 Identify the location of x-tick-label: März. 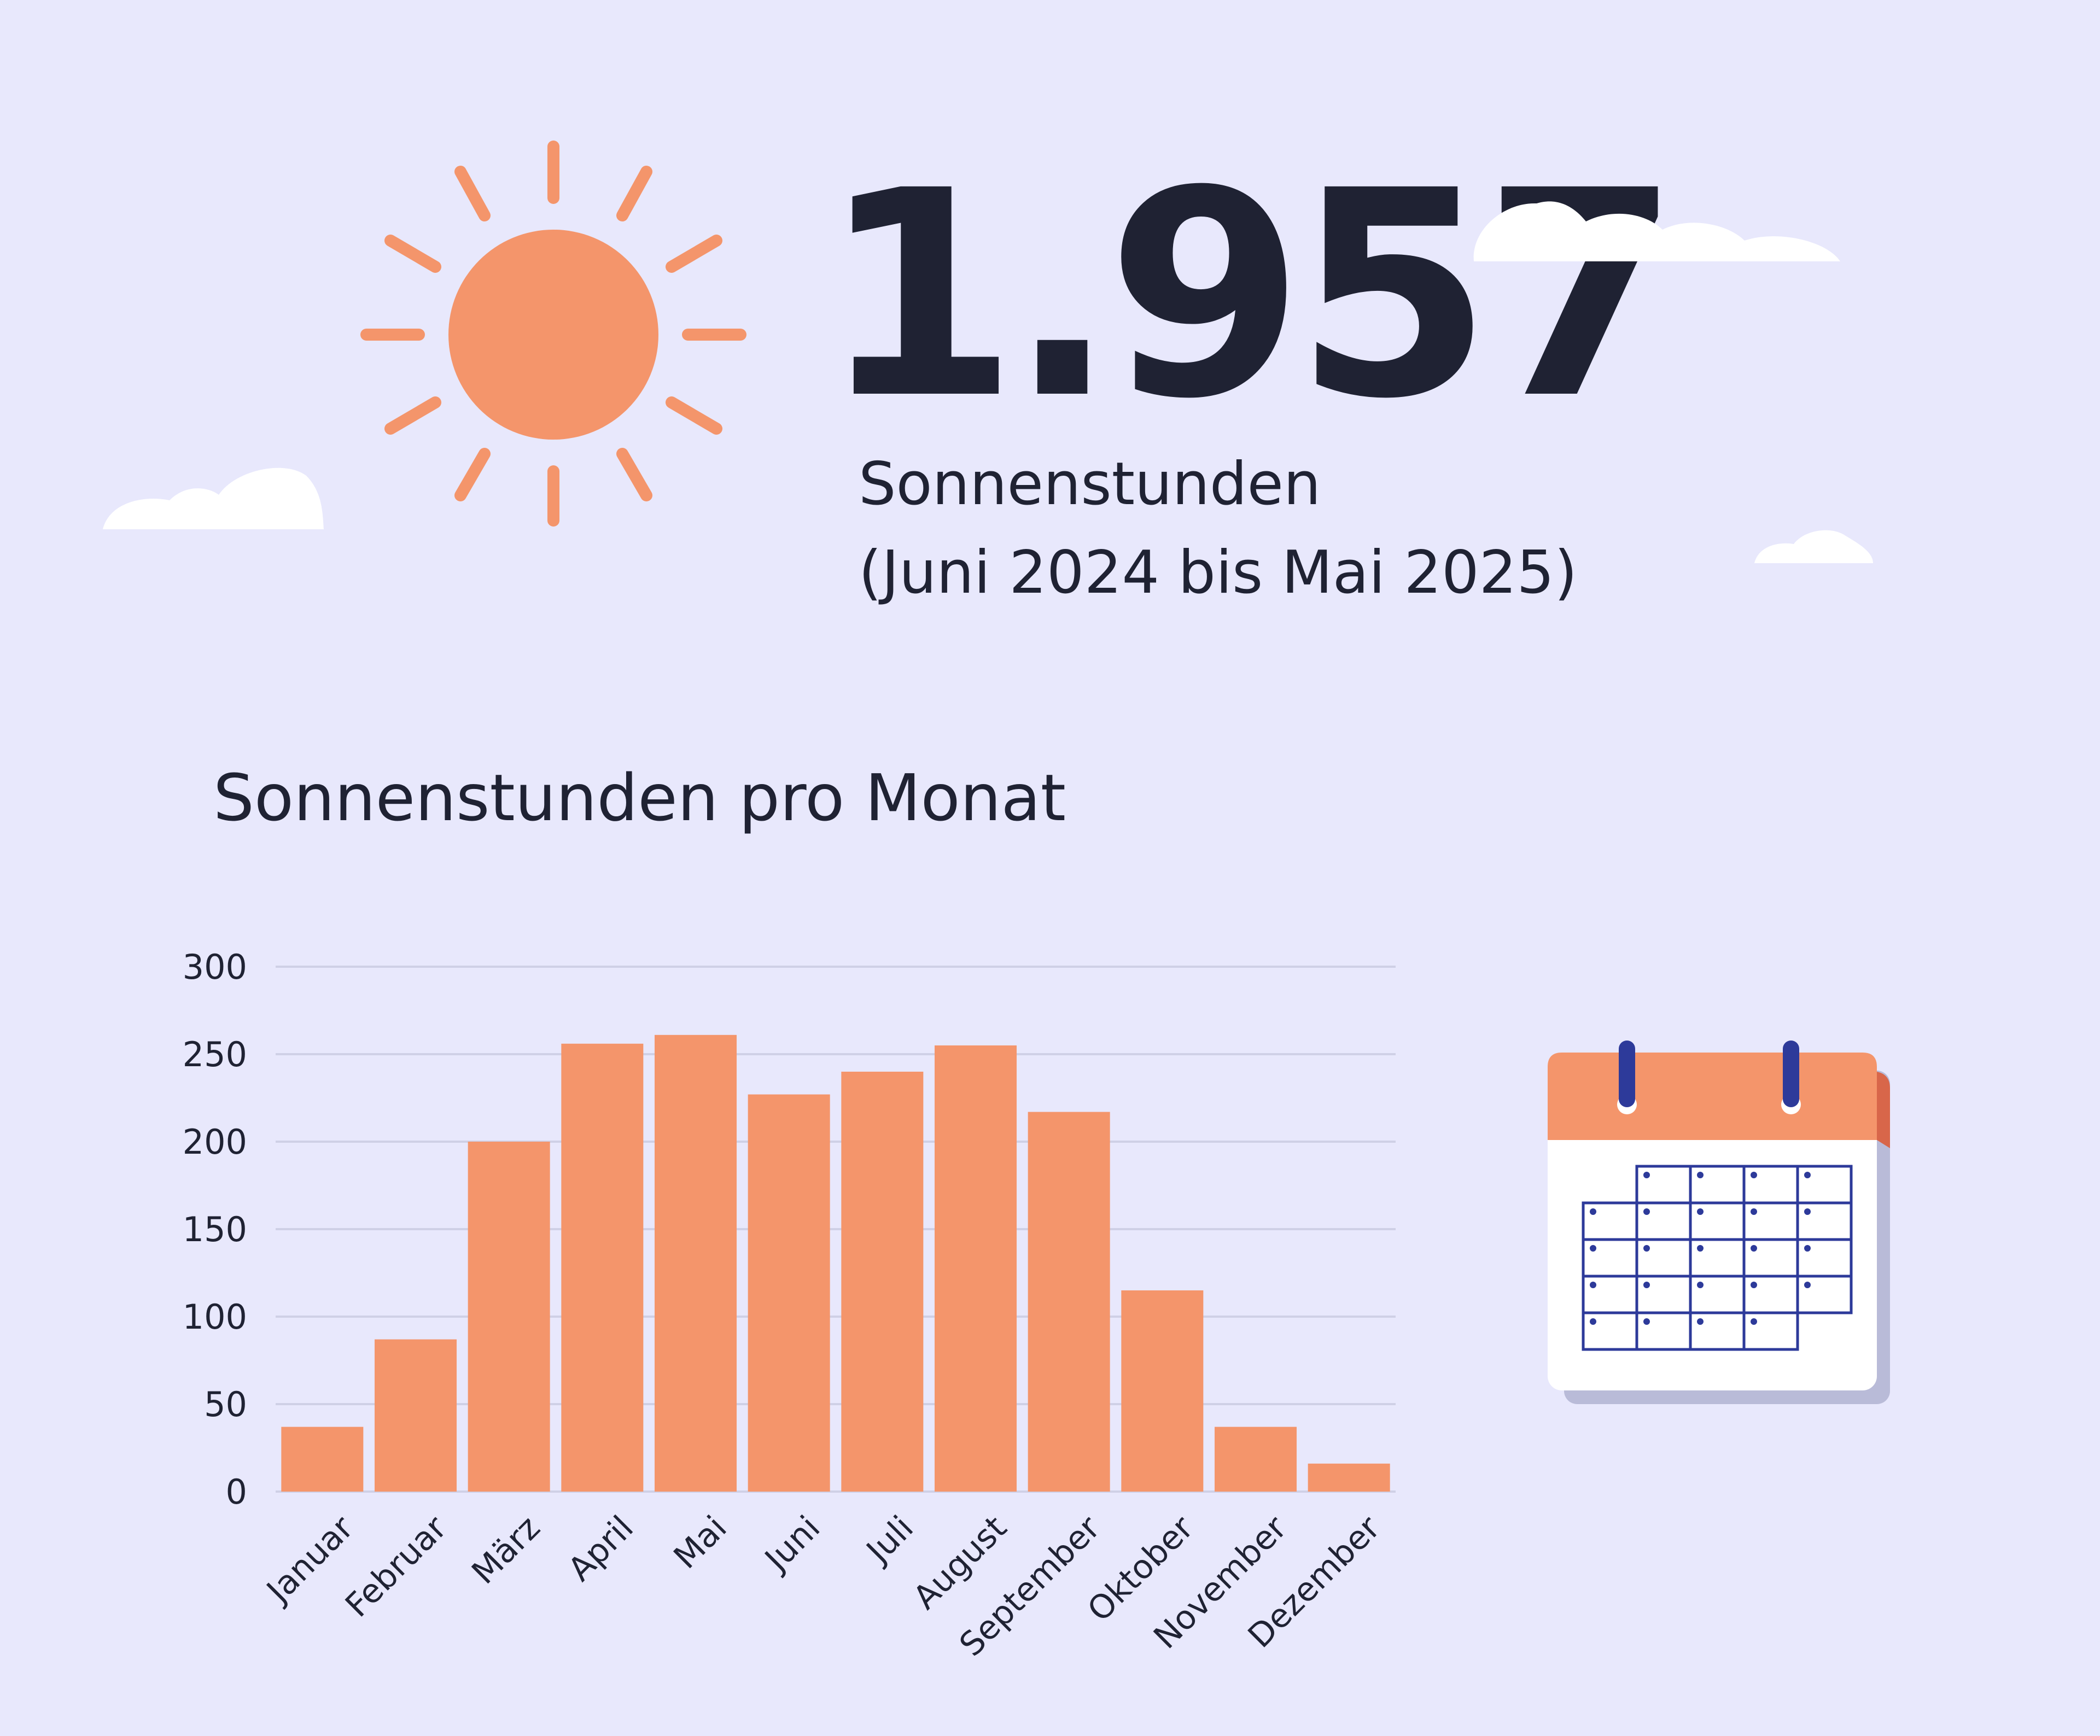
(505, 1550).